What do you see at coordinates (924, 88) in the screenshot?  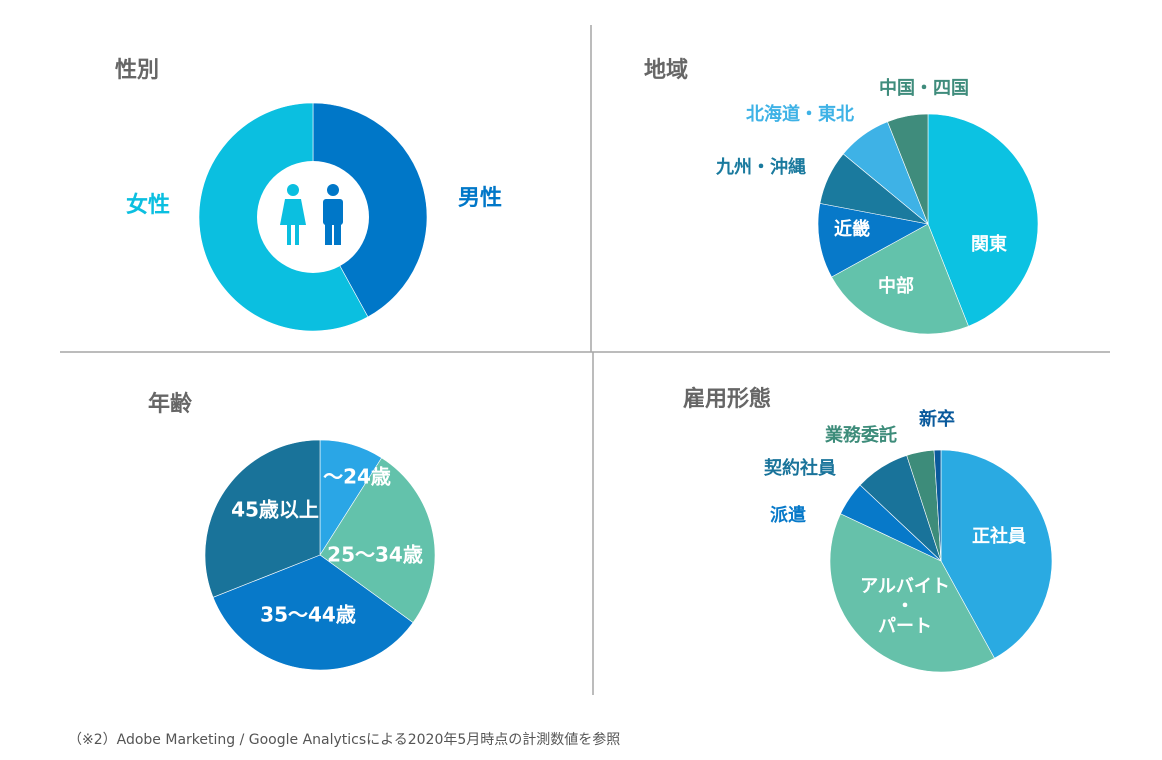 I see `region-slice-label-5: 中国・四国` at bounding box center [924, 88].